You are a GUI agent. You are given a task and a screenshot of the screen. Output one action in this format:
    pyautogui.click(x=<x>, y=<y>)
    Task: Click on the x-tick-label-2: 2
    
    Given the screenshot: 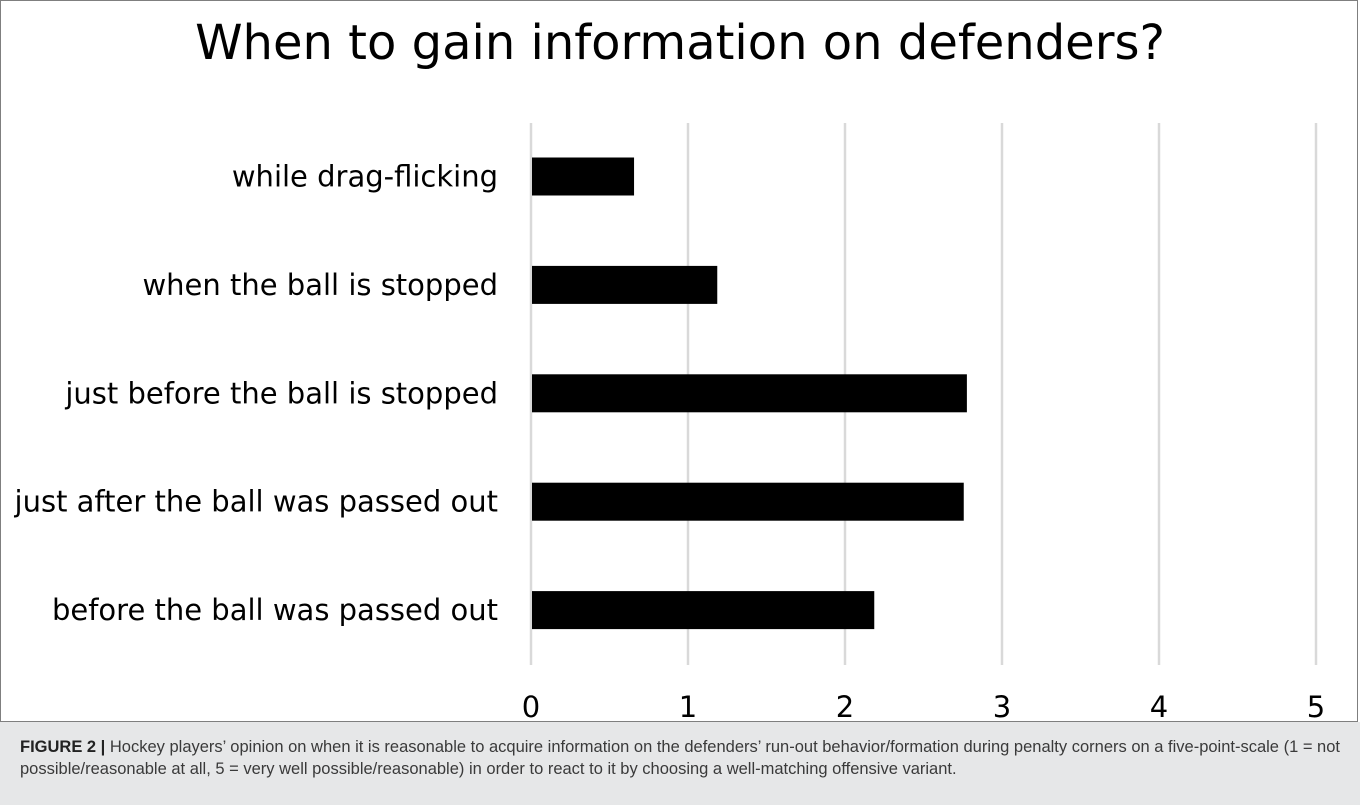 What is the action you would take?
    pyautogui.click(x=845, y=706)
    